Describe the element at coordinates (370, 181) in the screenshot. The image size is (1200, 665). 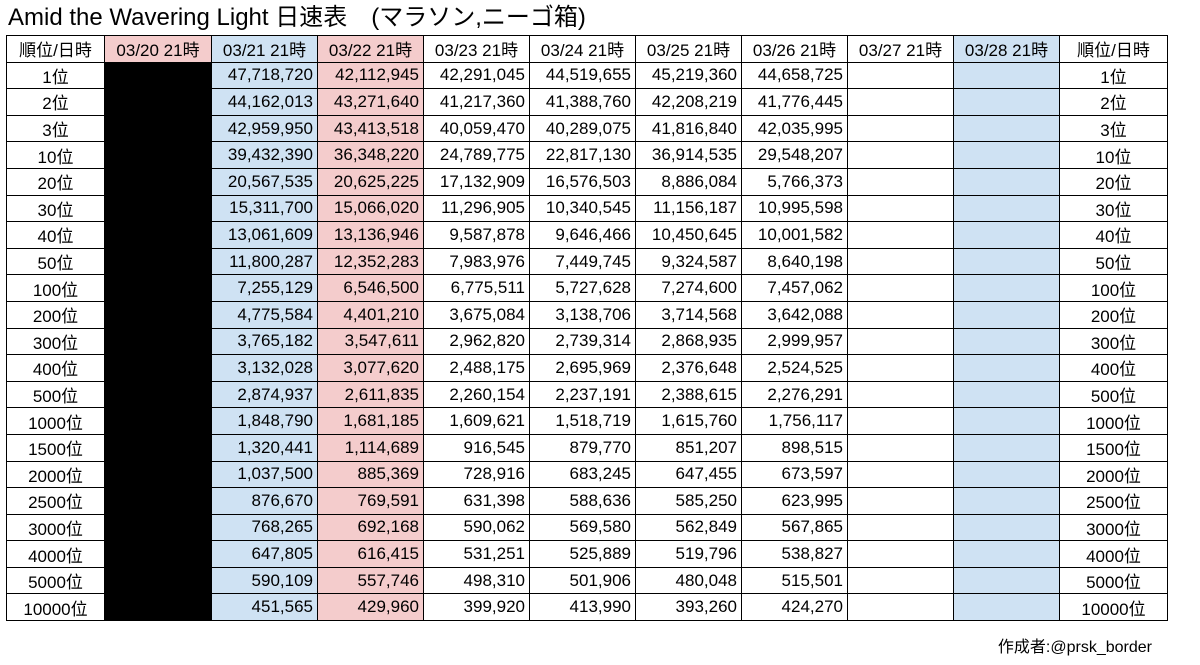
I see `score-cell: 20,625,225` at that location.